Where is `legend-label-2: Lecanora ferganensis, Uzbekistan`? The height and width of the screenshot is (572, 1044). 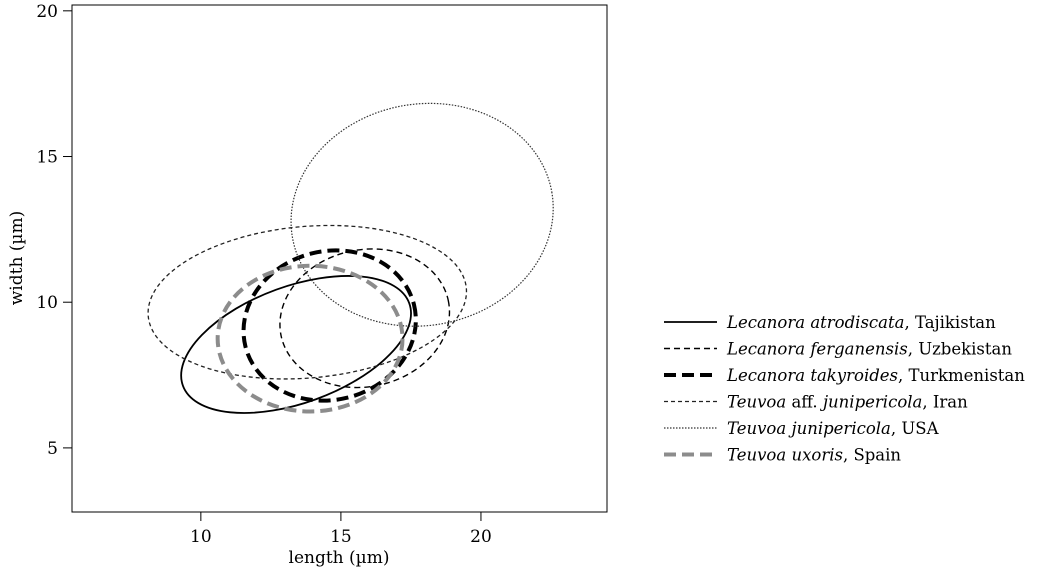
legend-label-2: Lecanora ferganensis, Uzbekistan is located at coordinates (869, 349).